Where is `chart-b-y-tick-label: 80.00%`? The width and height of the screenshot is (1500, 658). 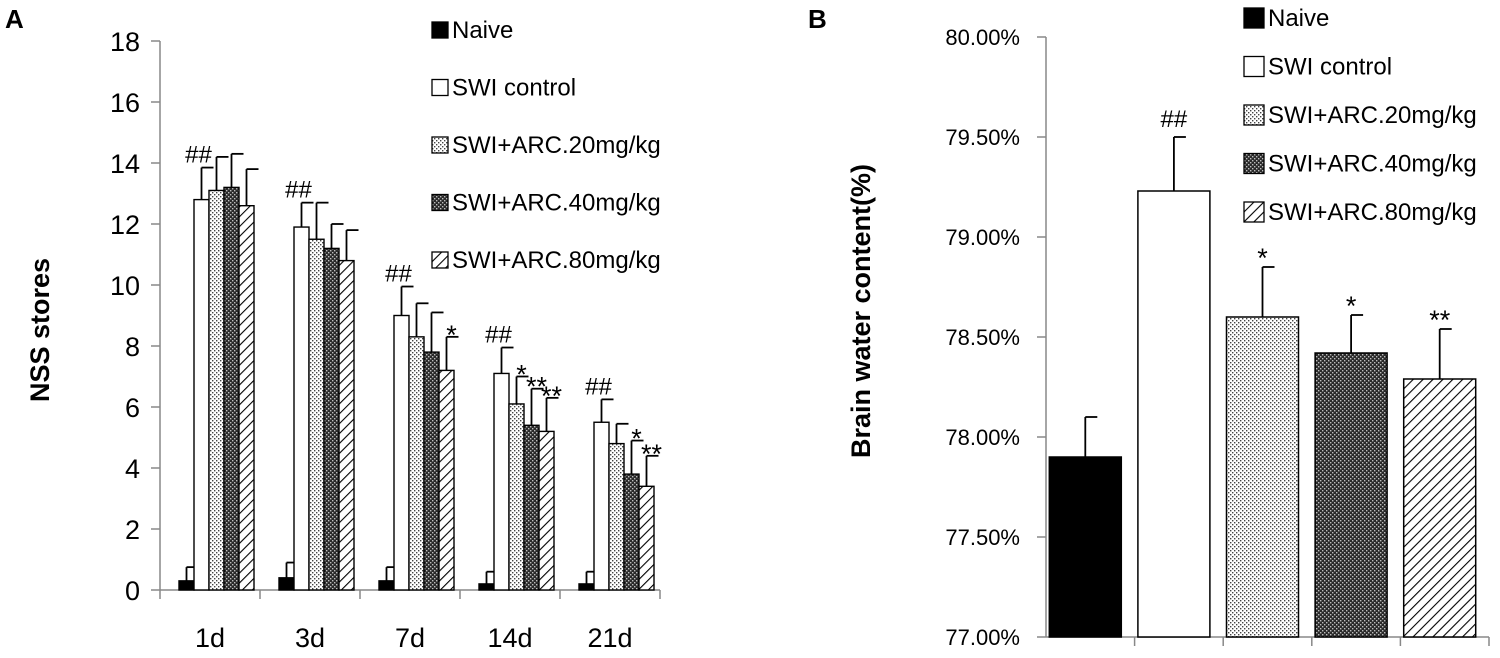
chart-b-y-tick-label: 80.00% is located at coordinates (982, 37).